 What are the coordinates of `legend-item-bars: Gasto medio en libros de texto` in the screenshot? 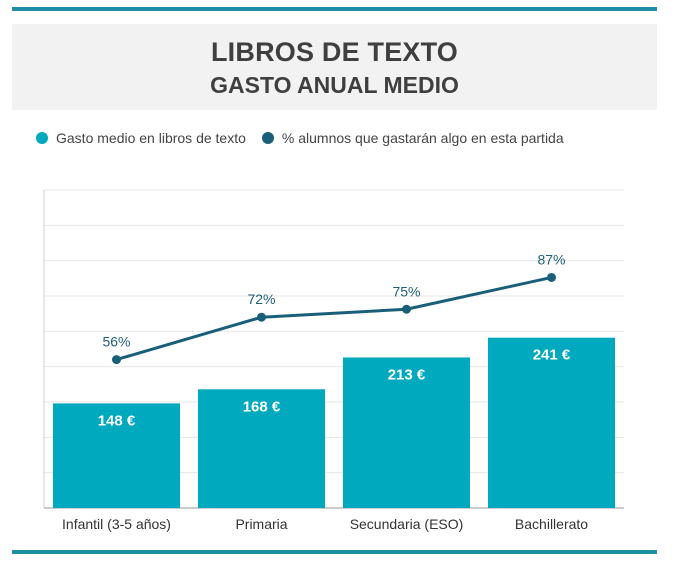 It's located at (141, 138).